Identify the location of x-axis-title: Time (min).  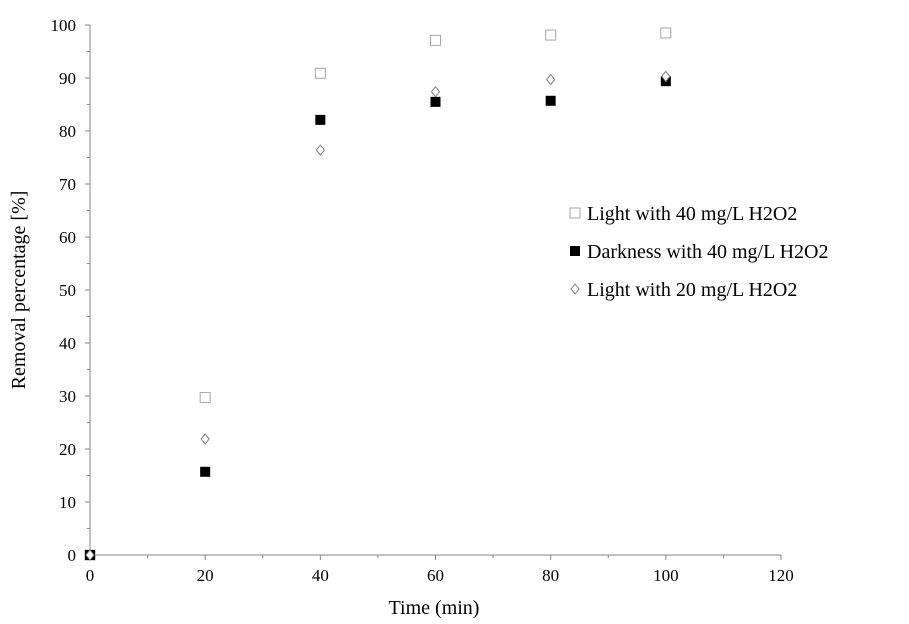
(434, 608).